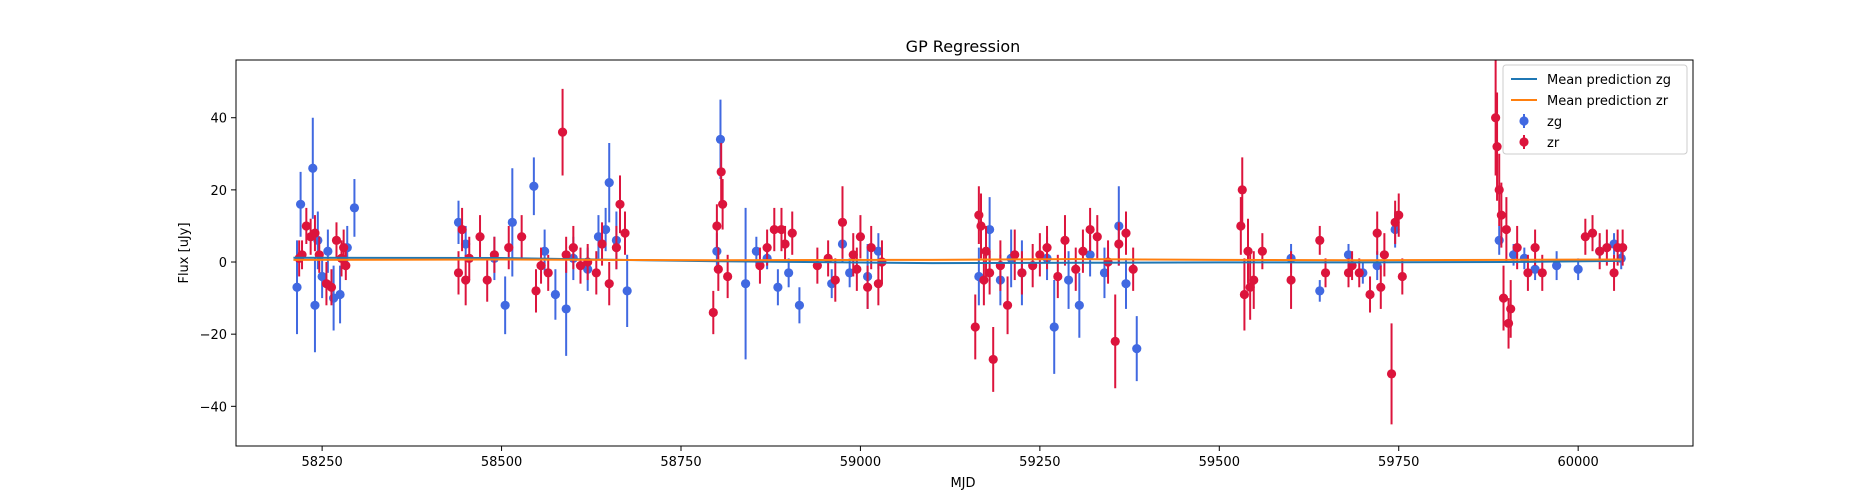 This screenshot has height=500, width=1875. Describe the element at coordinates (218, 191) in the screenshot. I see `y-tick-label: 20` at that location.